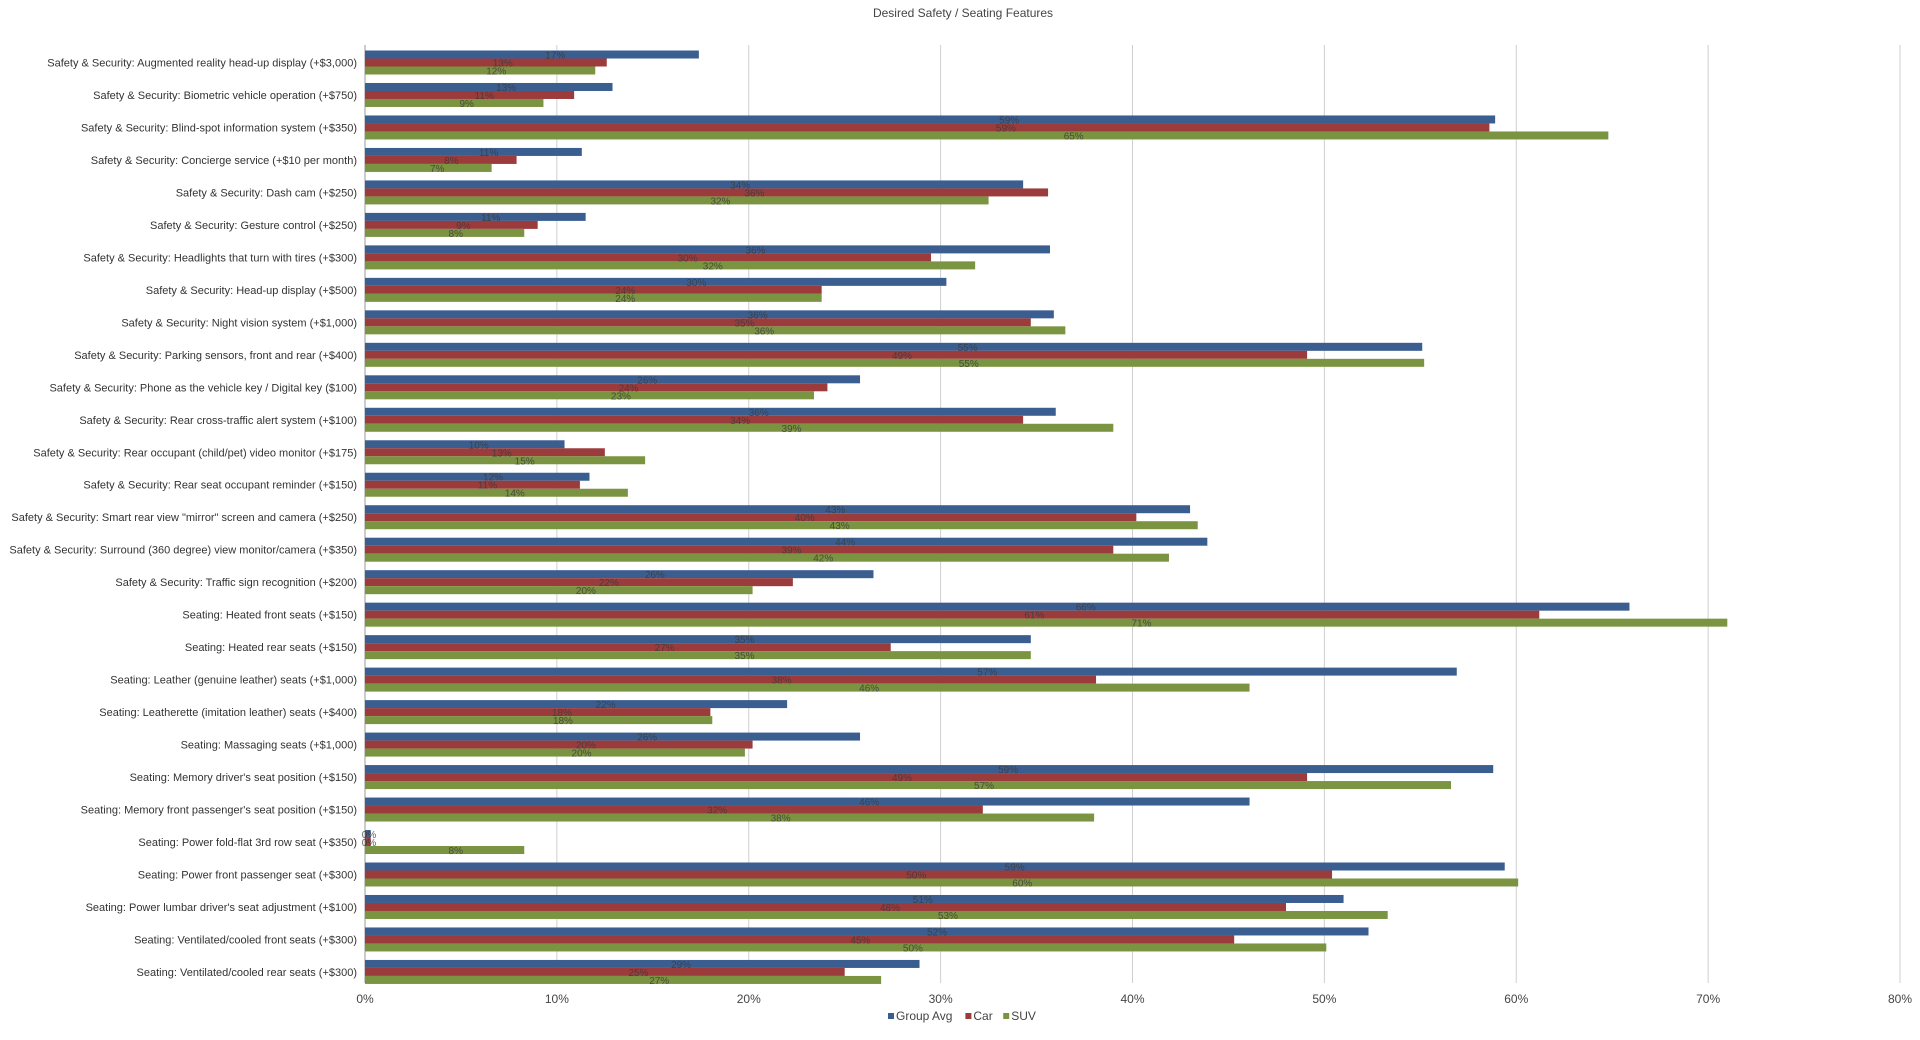  I want to click on x-tick-label: 40%, so click(1132, 999).